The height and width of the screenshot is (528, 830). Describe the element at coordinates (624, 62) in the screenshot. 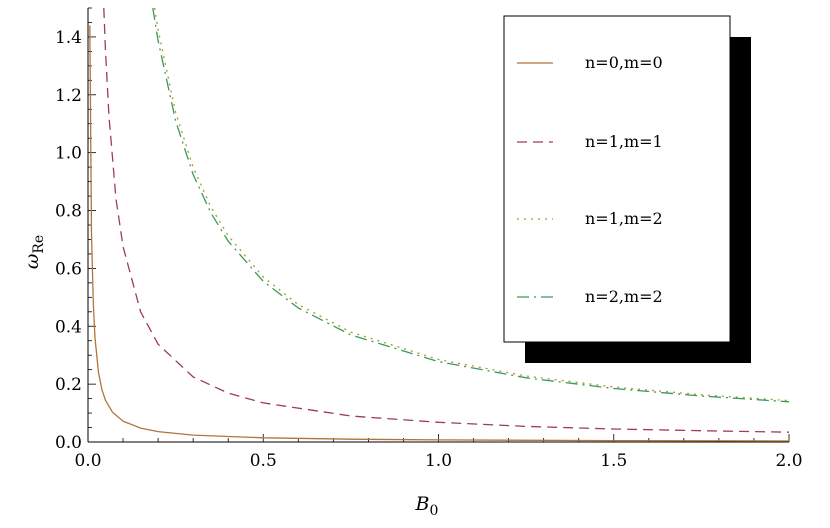

I see `legend-label-1: n=0,m=0` at that location.